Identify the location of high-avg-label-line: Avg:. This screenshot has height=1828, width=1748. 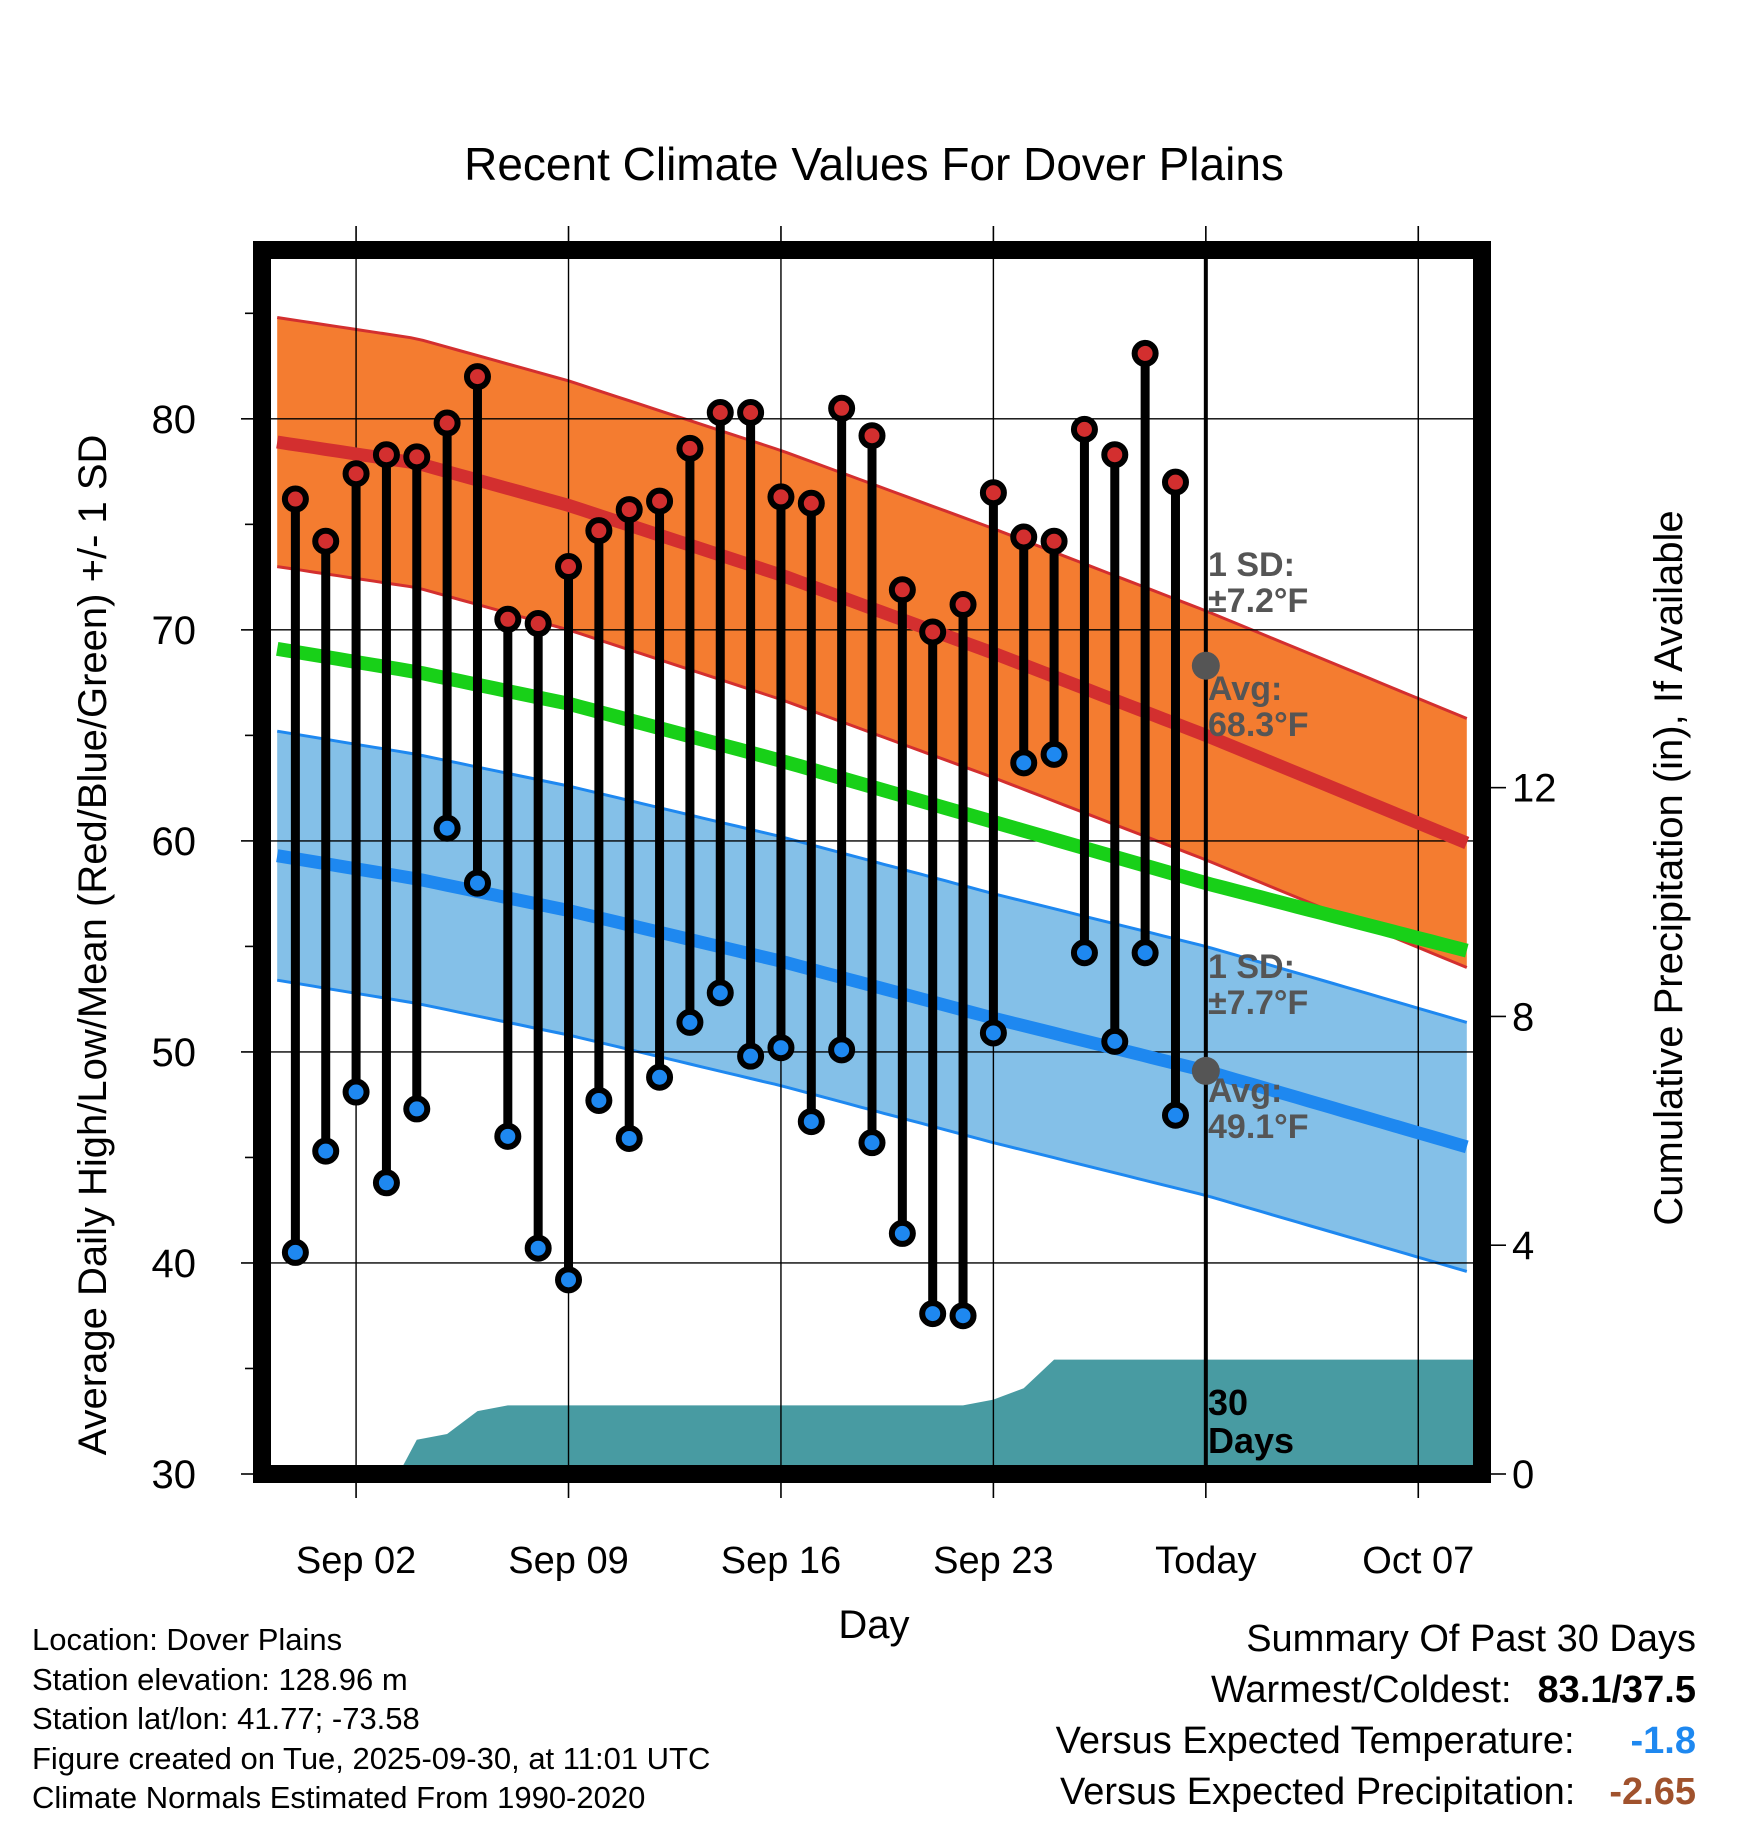
(1245, 689).